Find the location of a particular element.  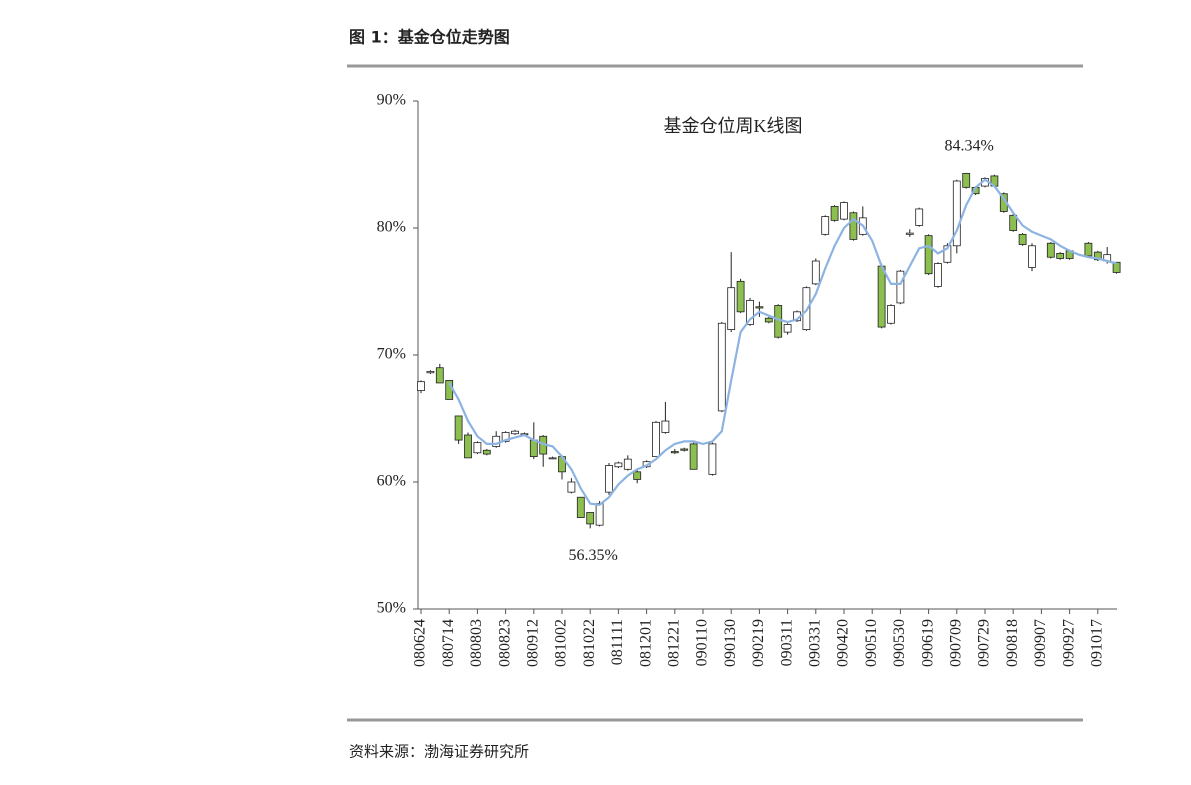

x-tick-label: 090619 is located at coordinates (927, 643).